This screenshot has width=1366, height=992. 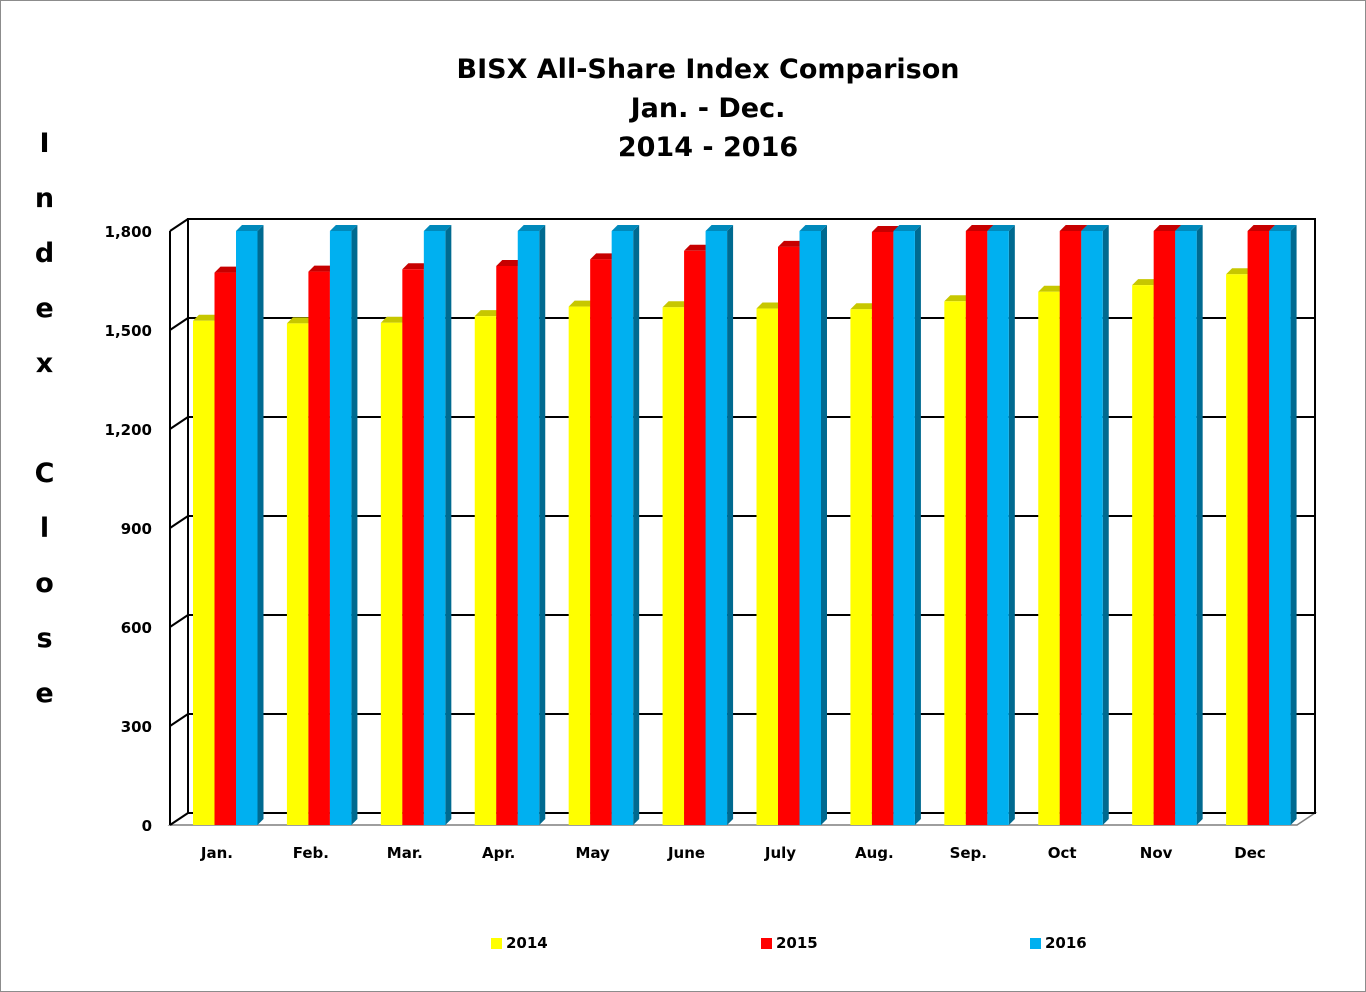 What do you see at coordinates (485, 570) in the screenshot?
I see `bar-2014-Apr.` at bounding box center [485, 570].